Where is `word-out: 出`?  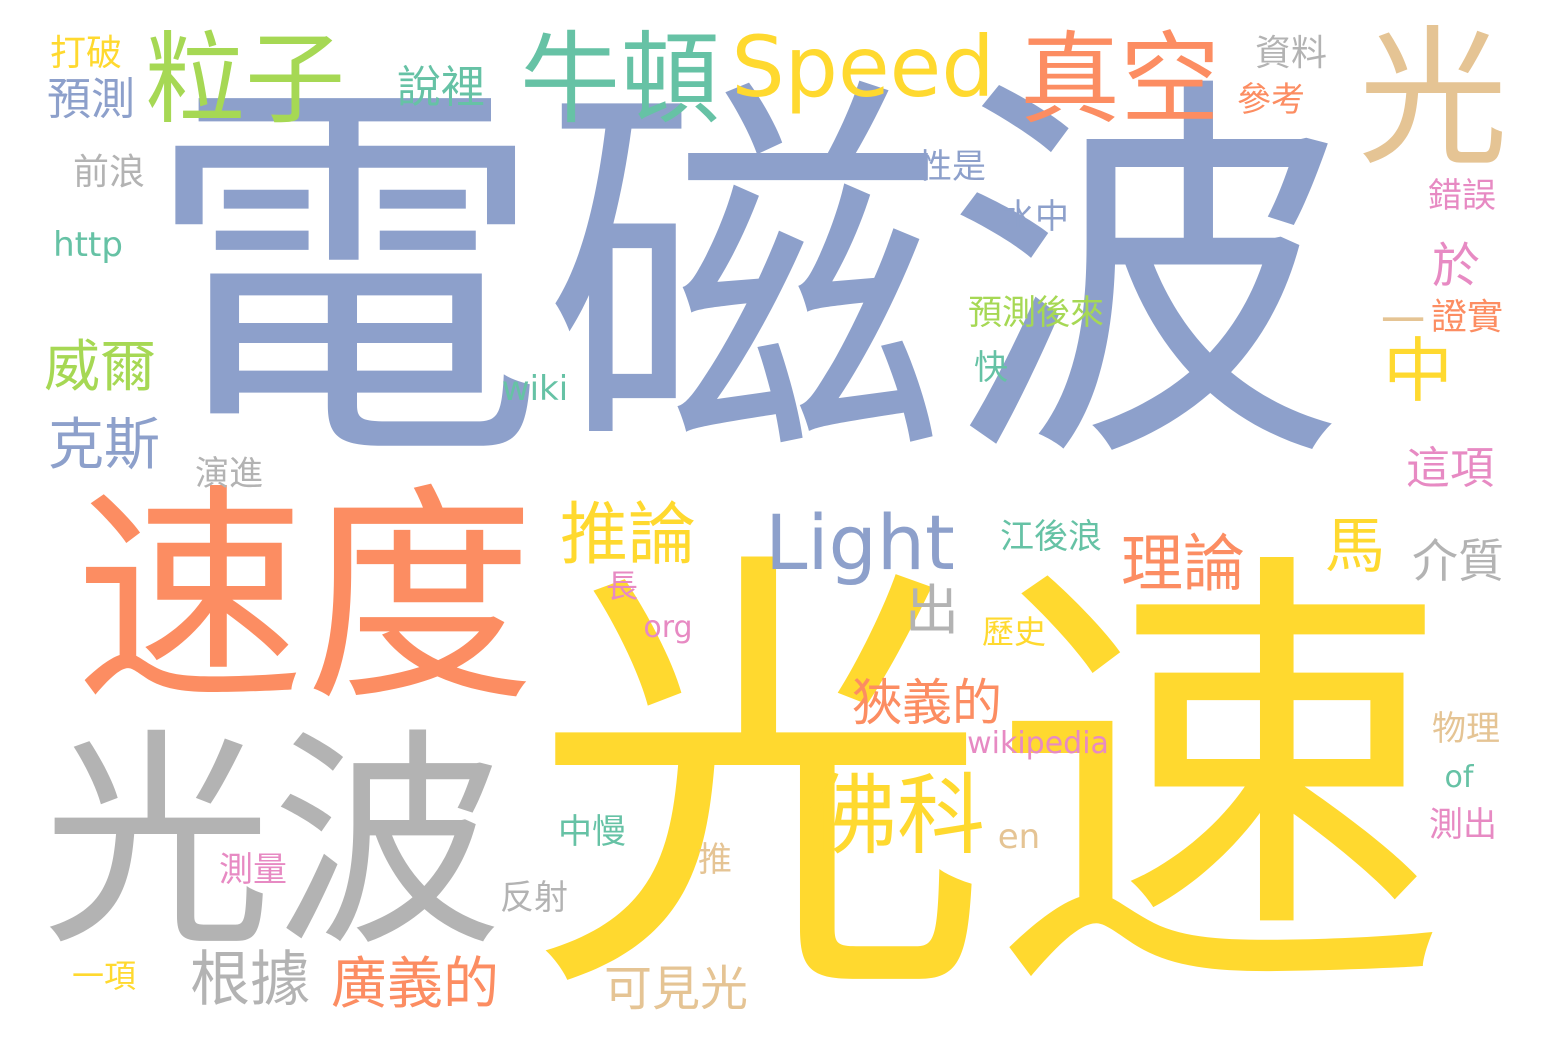 word-out: 出 is located at coordinates (932, 610).